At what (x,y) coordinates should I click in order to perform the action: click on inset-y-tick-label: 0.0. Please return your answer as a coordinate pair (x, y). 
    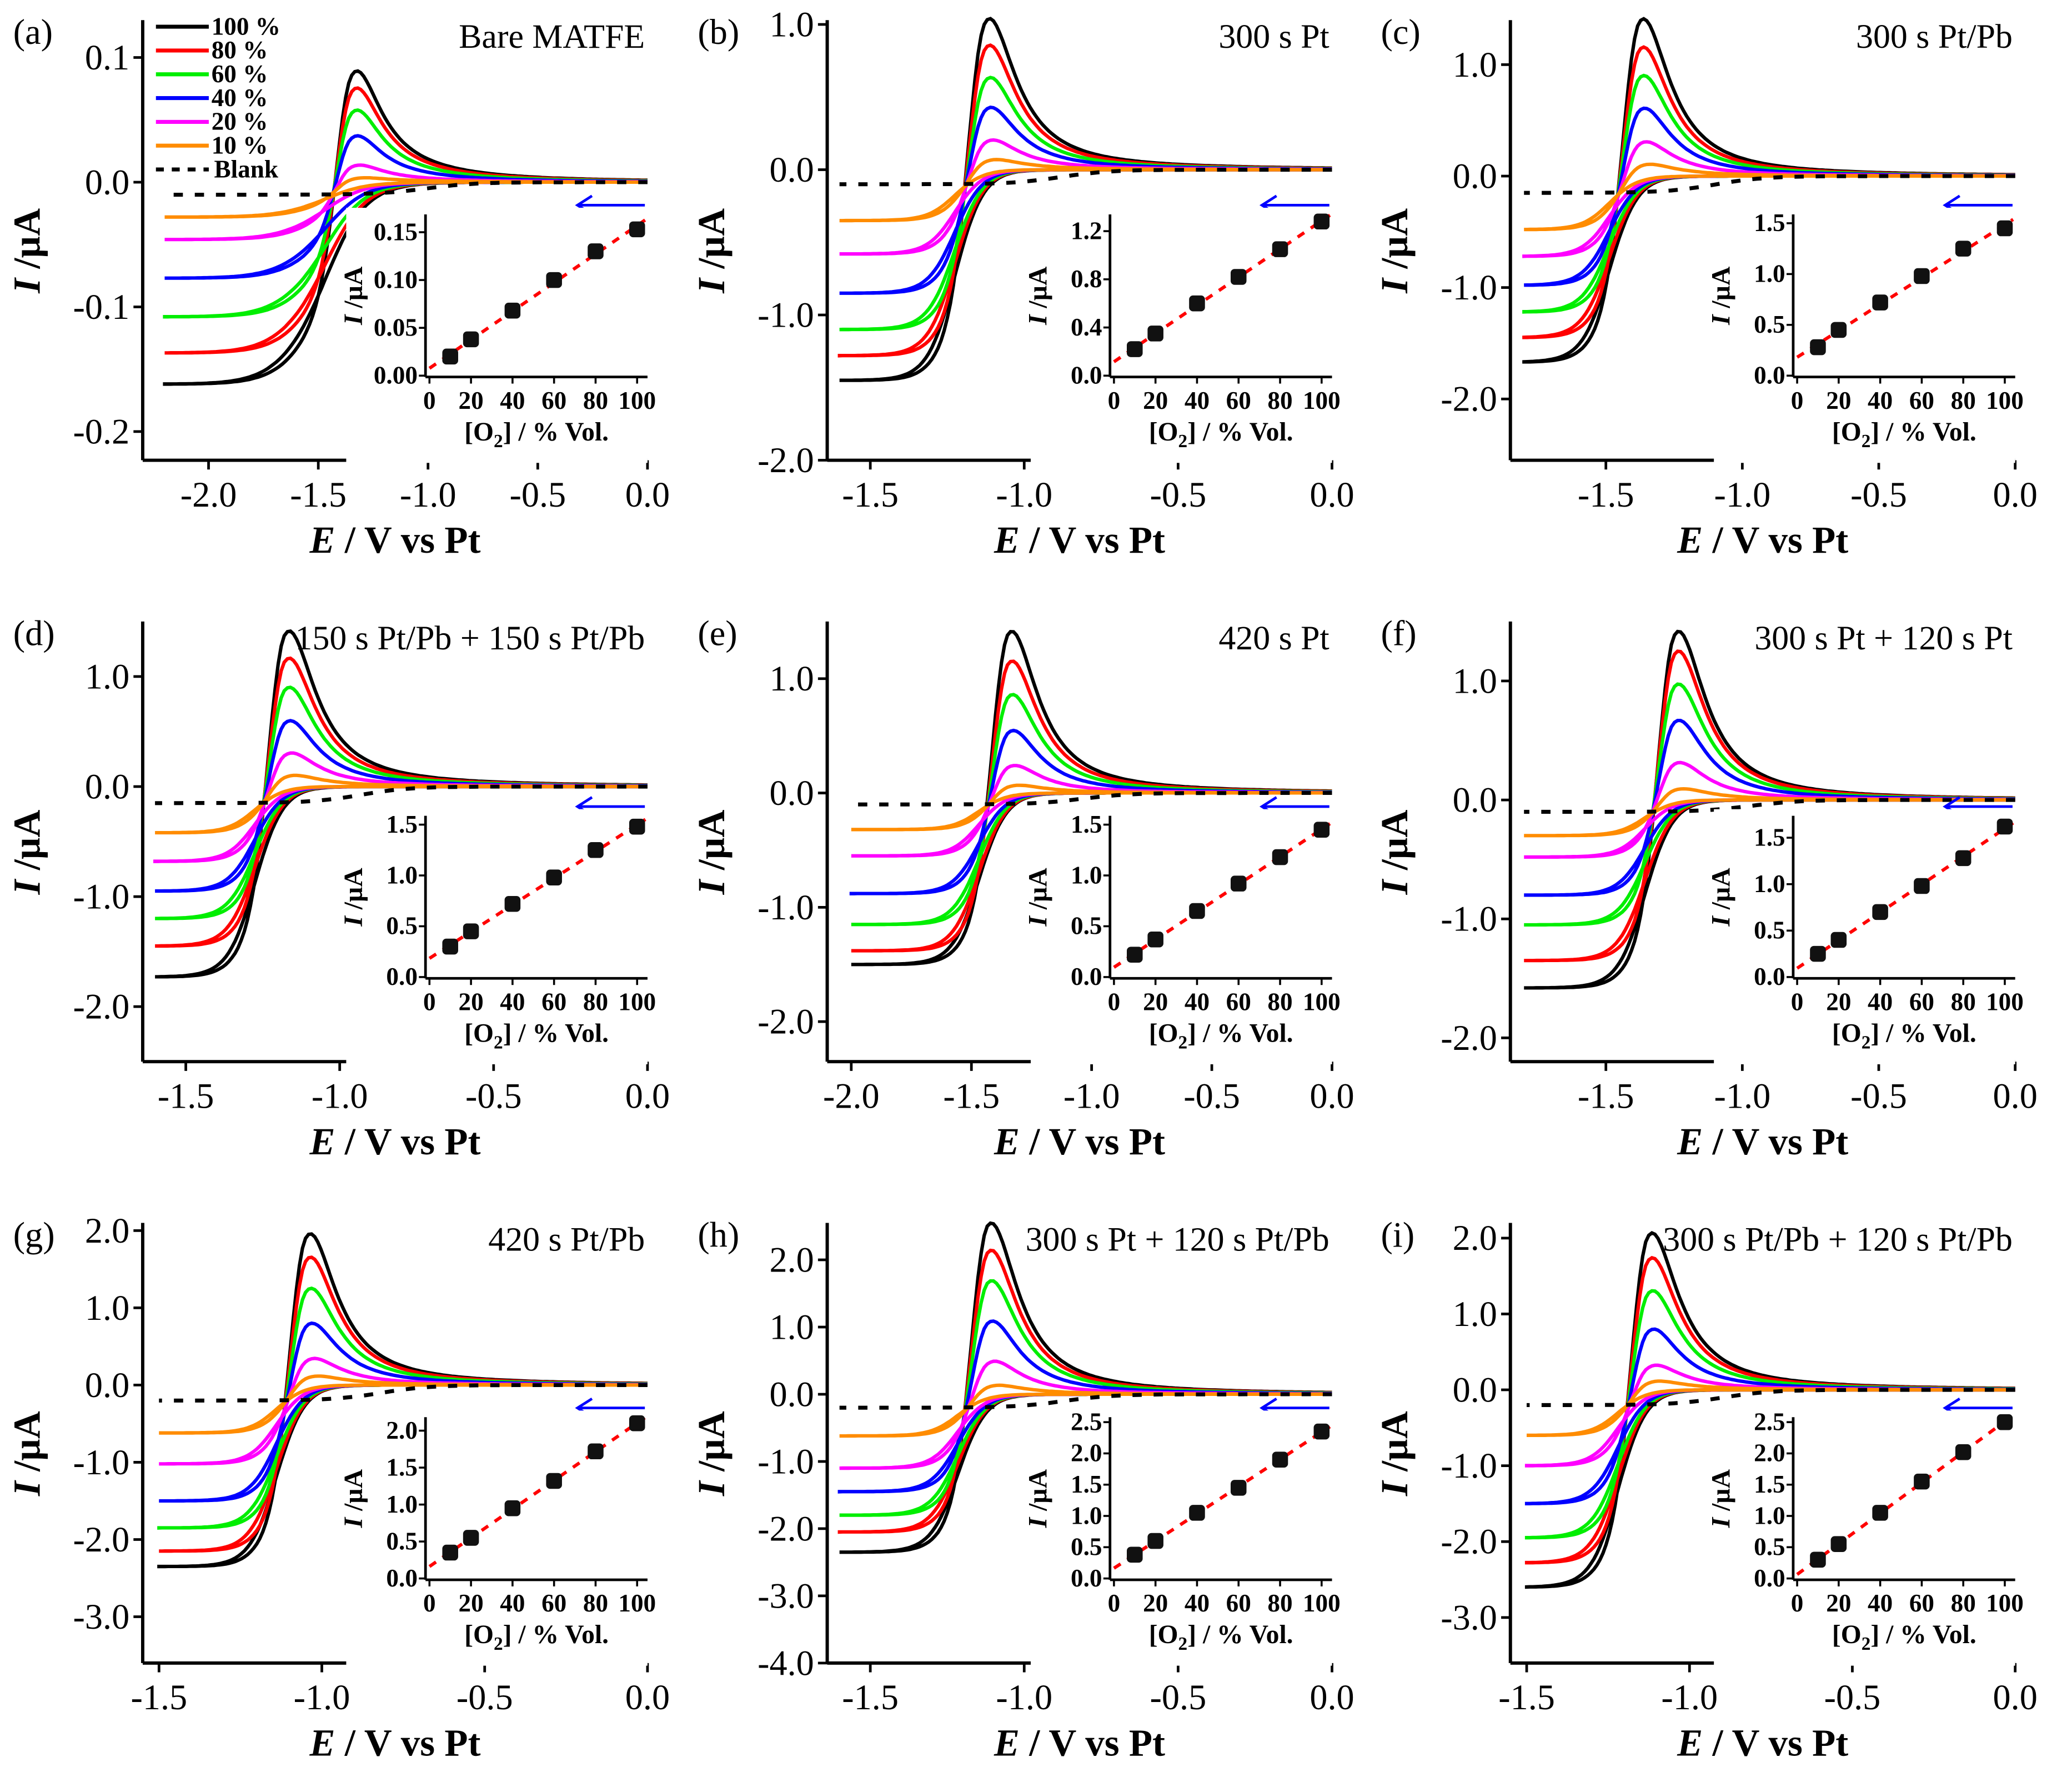
    Looking at the image, I should click on (1769, 976).